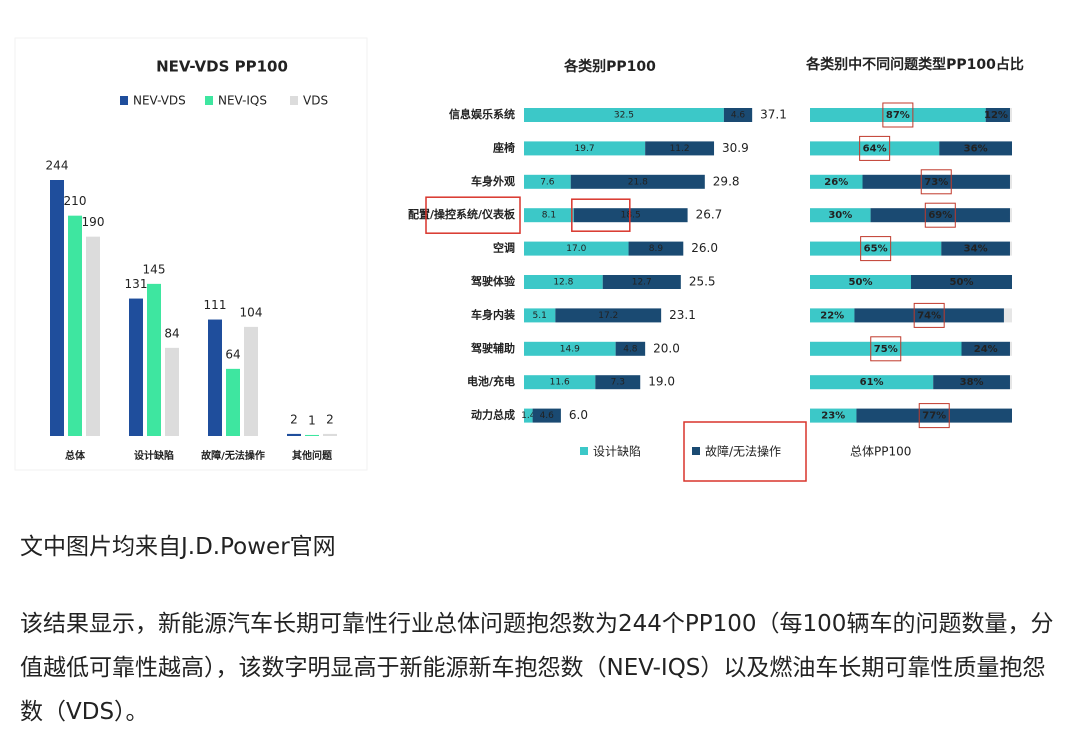 The width and height of the screenshot is (1080, 743). What do you see at coordinates (492, 348) in the screenshot?
I see `y-tick-label: 驾驶辅助` at bounding box center [492, 348].